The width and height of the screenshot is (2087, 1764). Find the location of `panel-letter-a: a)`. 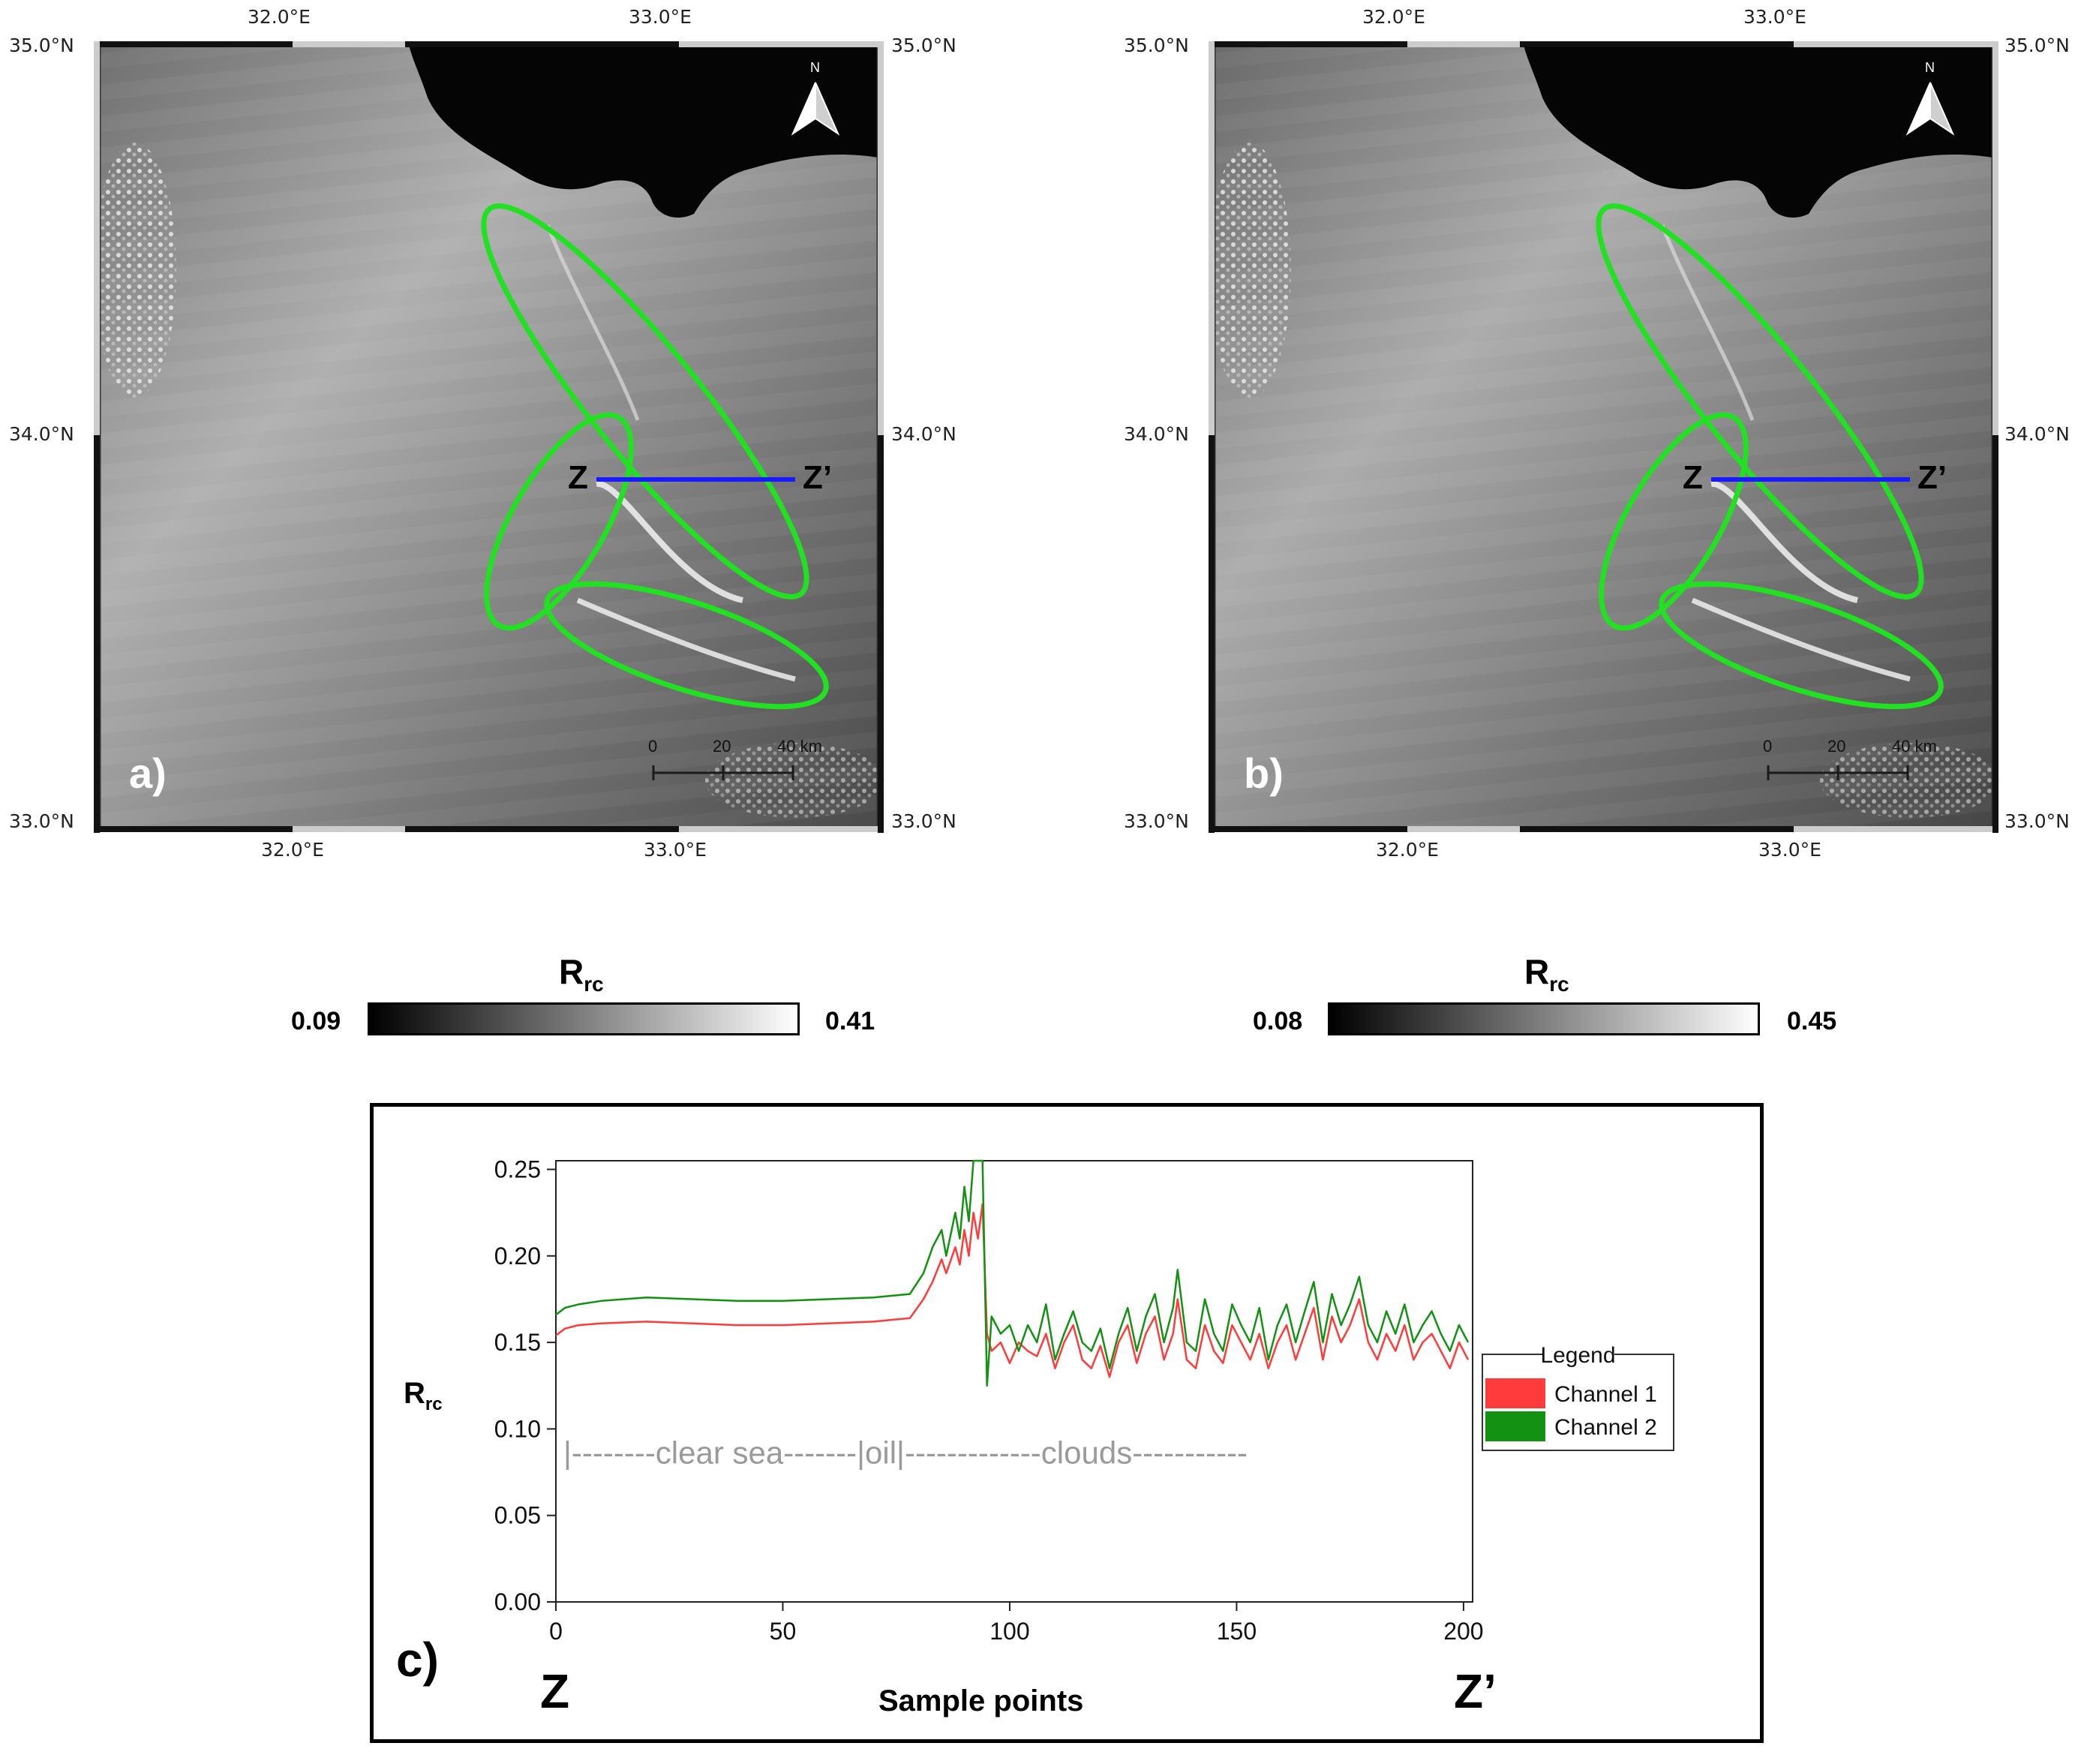

panel-letter-a: a) is located at coordinates (148, 773).